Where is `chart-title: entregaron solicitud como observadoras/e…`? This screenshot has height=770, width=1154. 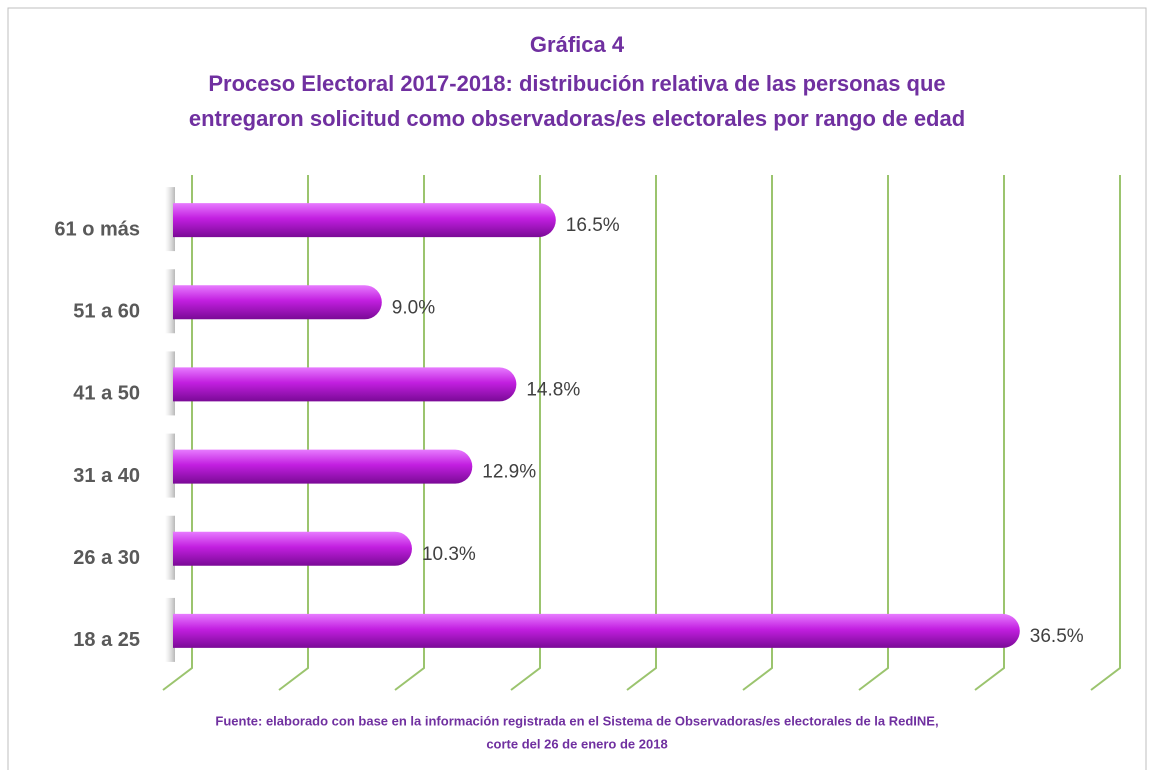
chart-title: entregaron solicitud como observadoras/e… is located at coordinates (577, 118).